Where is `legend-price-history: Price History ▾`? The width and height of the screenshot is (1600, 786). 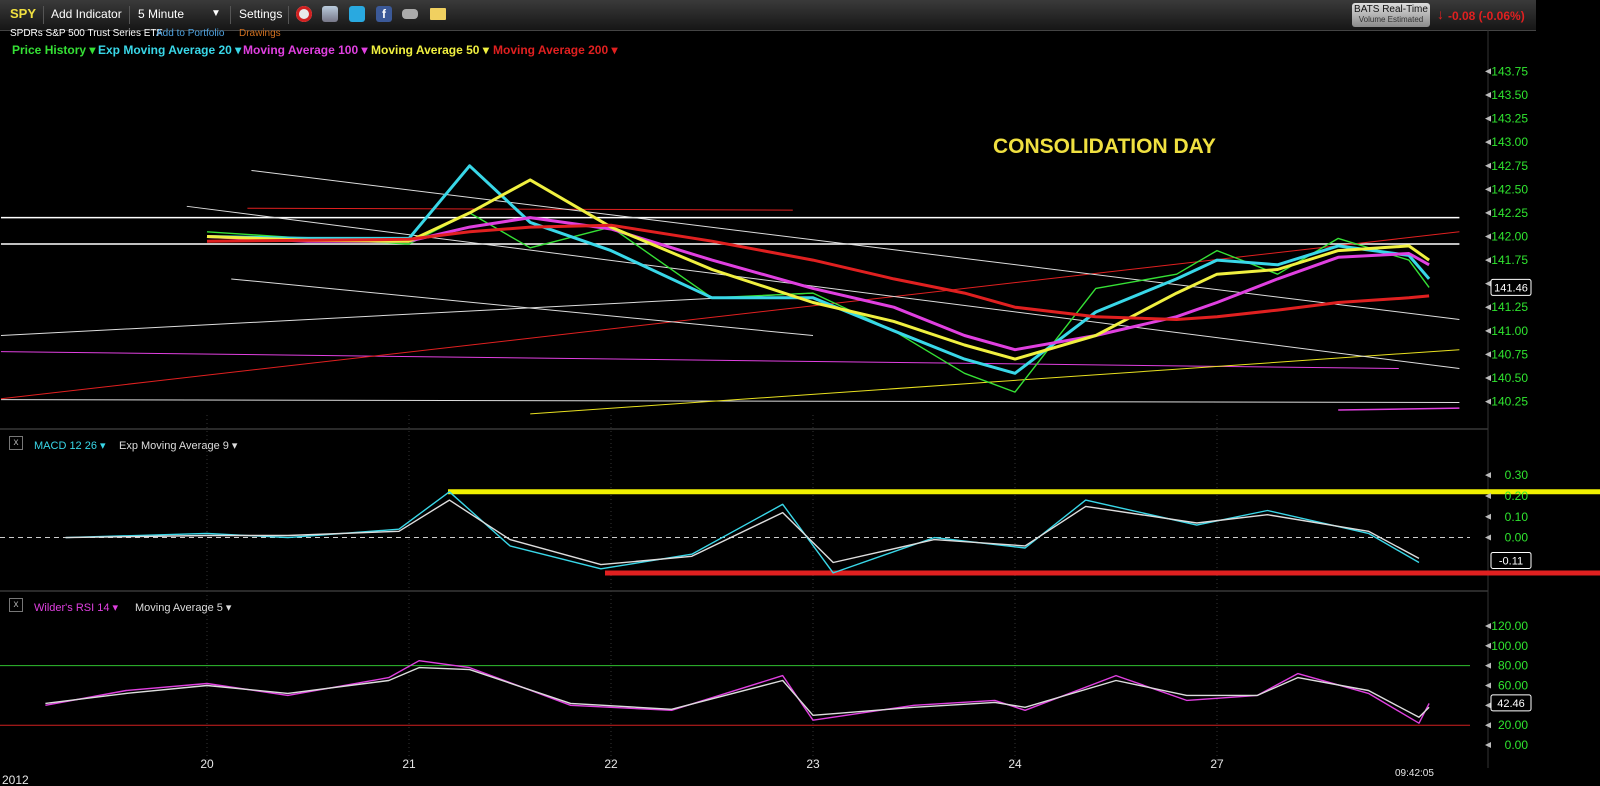
legend-price-history: Price History ▾ is located at coordinates (54, 50).